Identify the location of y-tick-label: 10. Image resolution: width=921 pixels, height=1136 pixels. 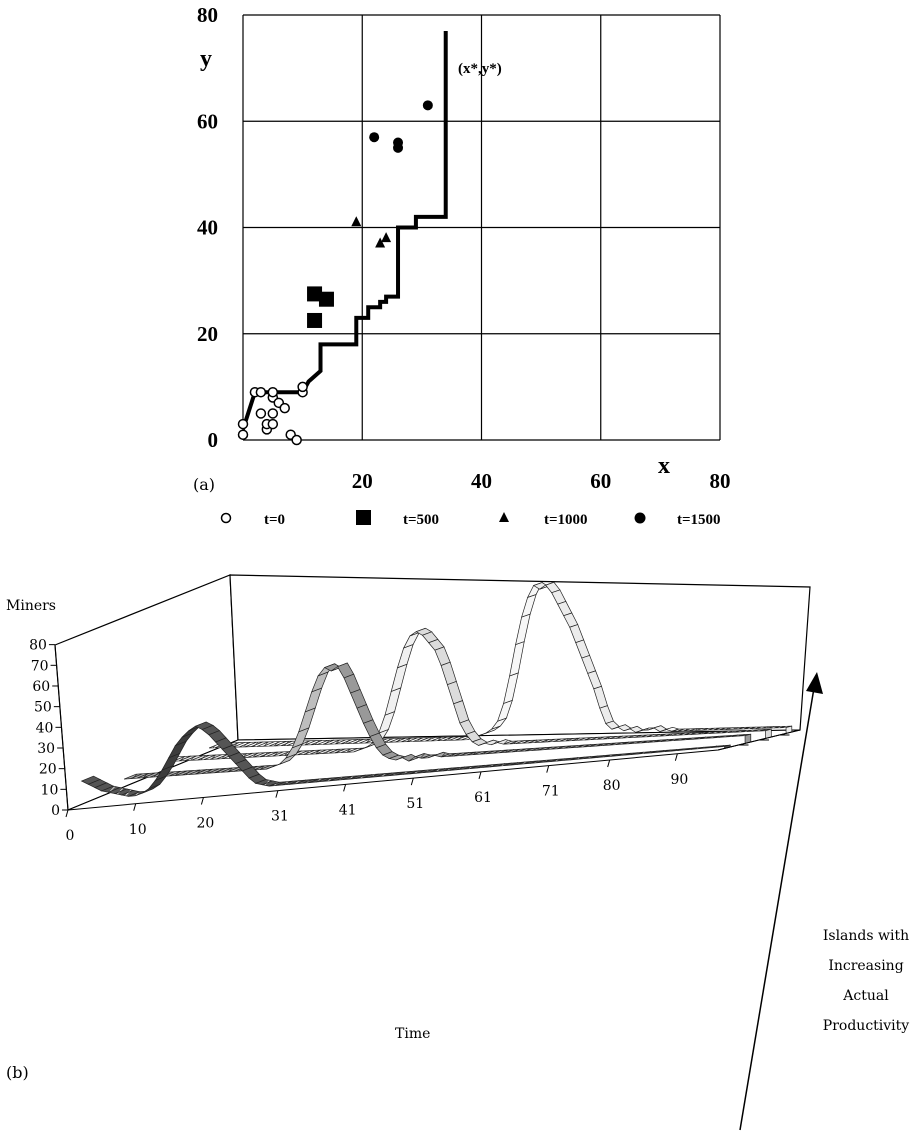
(50, 790).